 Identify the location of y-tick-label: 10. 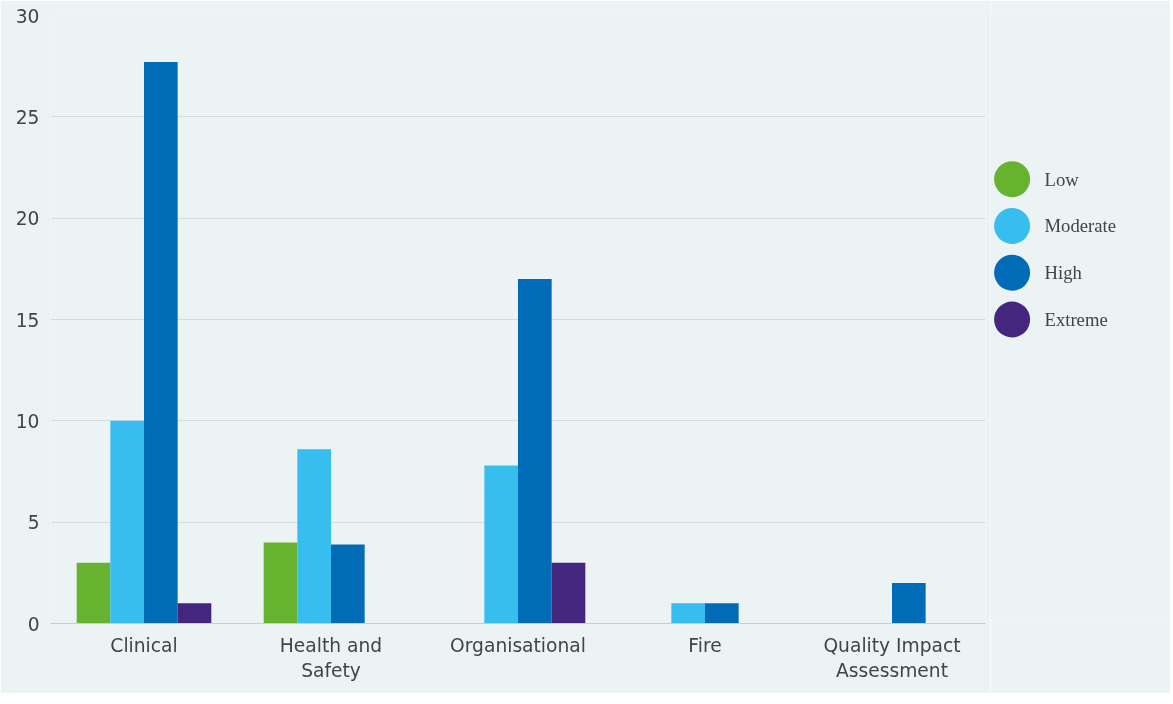
(27, 421).